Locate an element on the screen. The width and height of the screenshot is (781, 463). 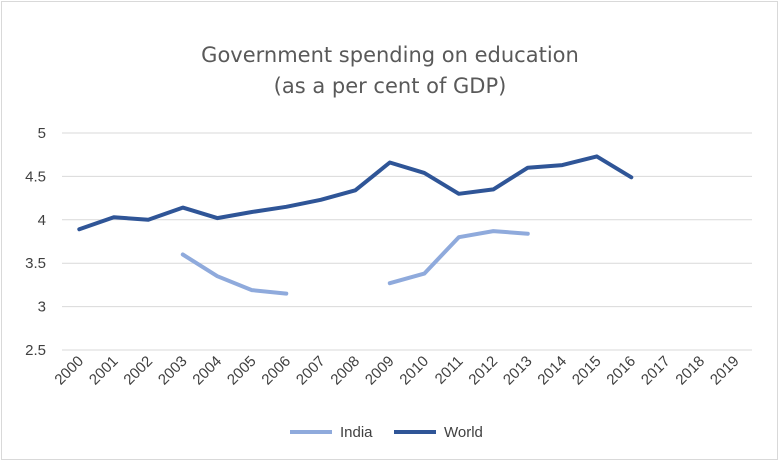
x-tick-label: 2011 is located at coordinates (449, 370).